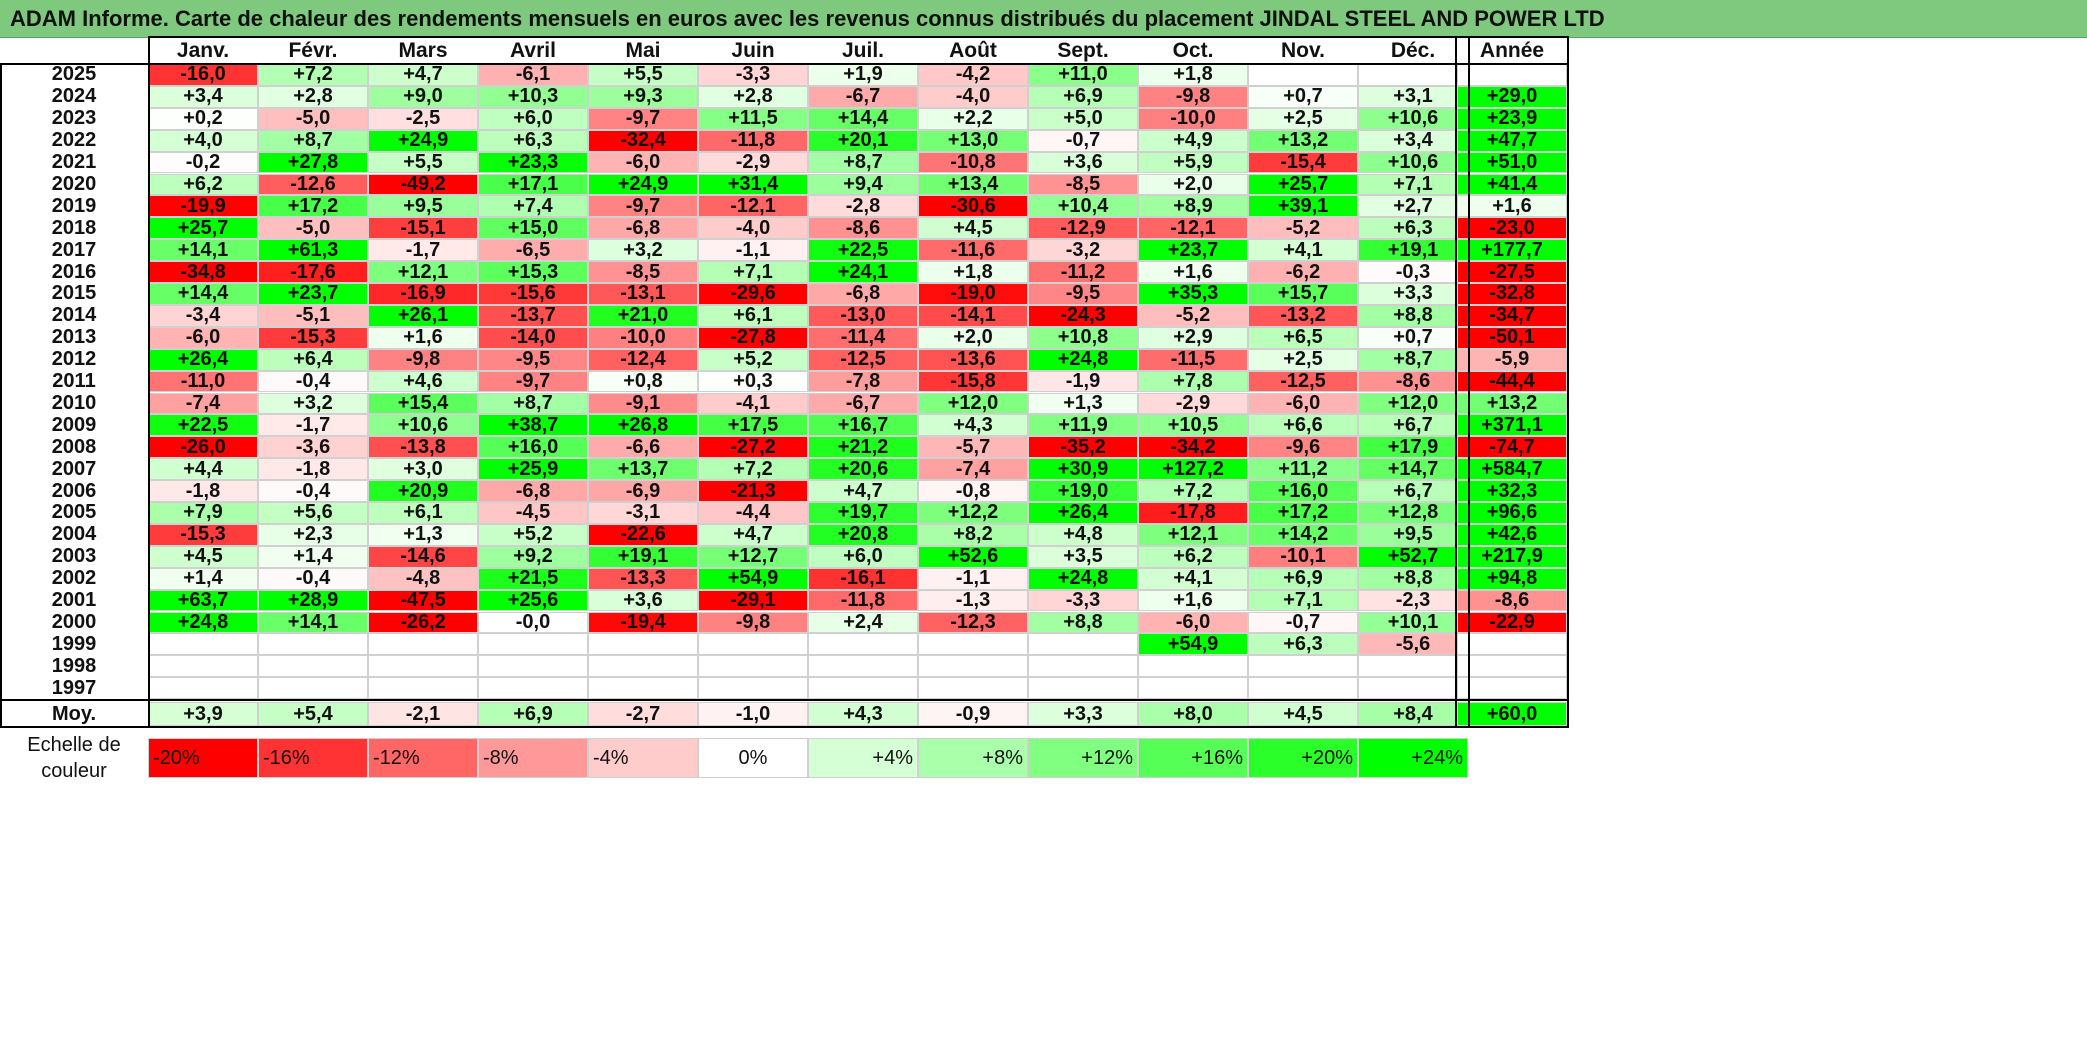  I want to click on heatmap-cell: +7,4, so click(533, 206).